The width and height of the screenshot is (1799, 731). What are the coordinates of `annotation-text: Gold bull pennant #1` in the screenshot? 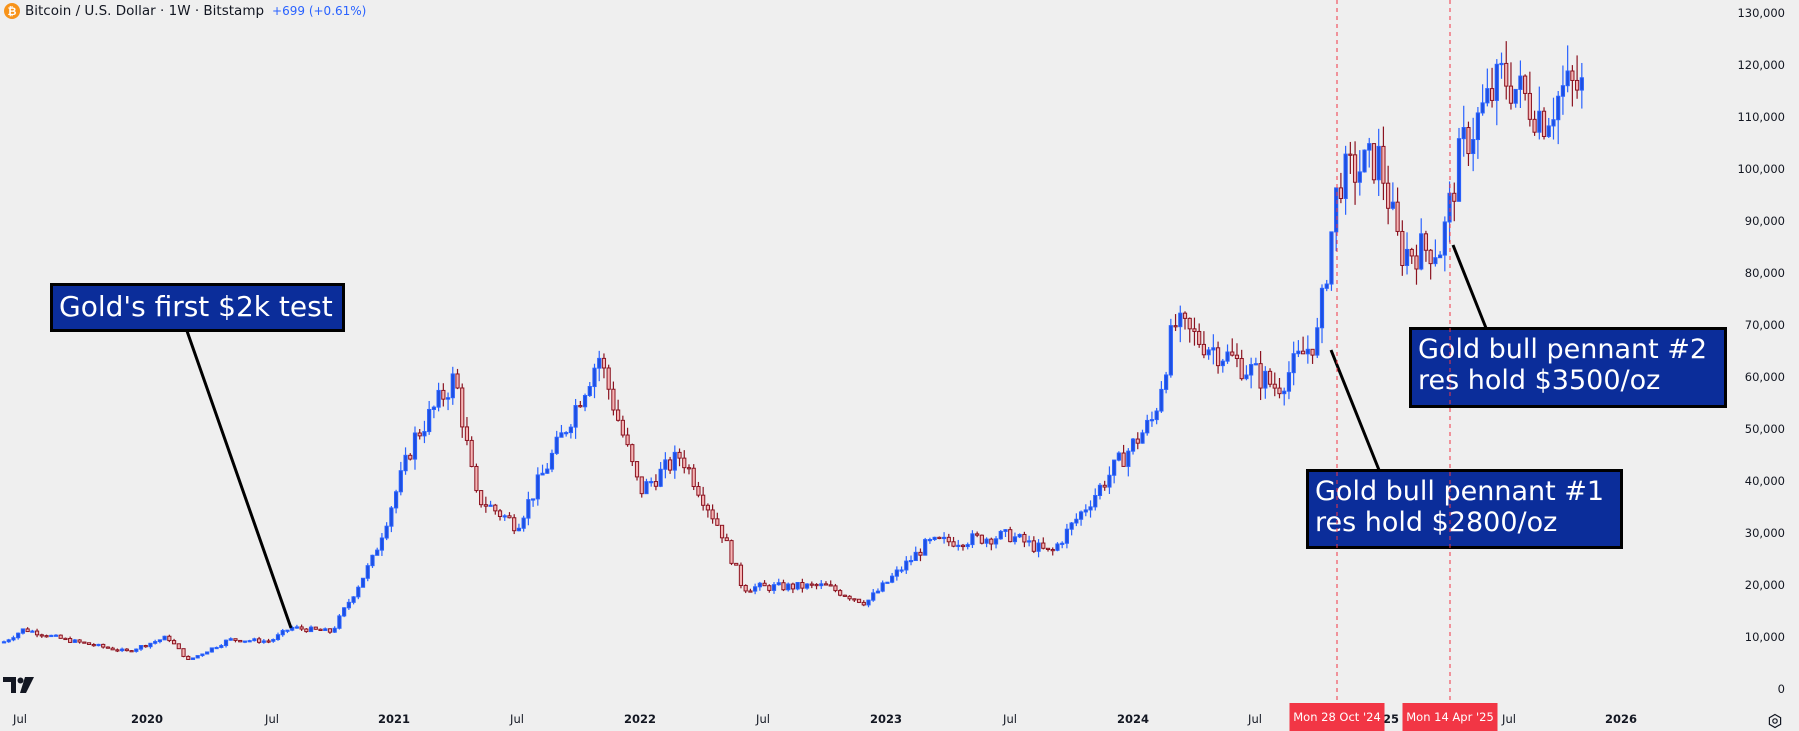 It's located at (1460, 491).